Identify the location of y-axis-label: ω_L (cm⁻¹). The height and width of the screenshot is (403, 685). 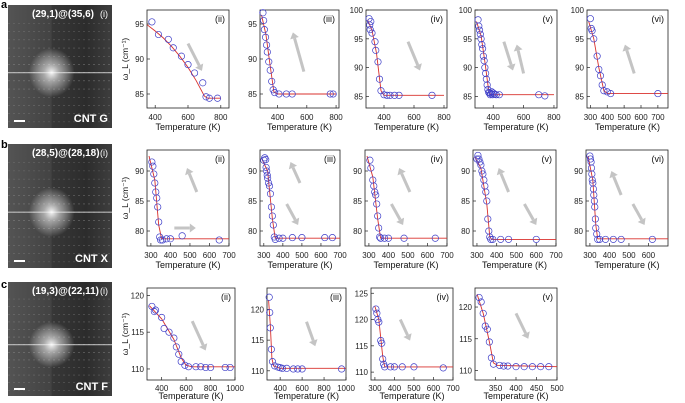
(125, 334).